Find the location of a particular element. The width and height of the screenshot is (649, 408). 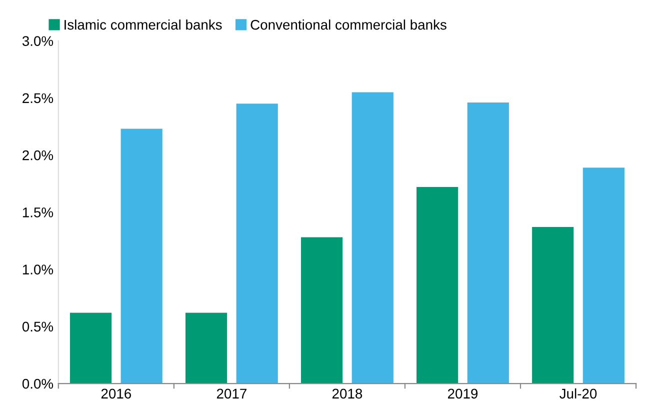

y-tick-label: 2.5% is located at coordinates (38, 98).